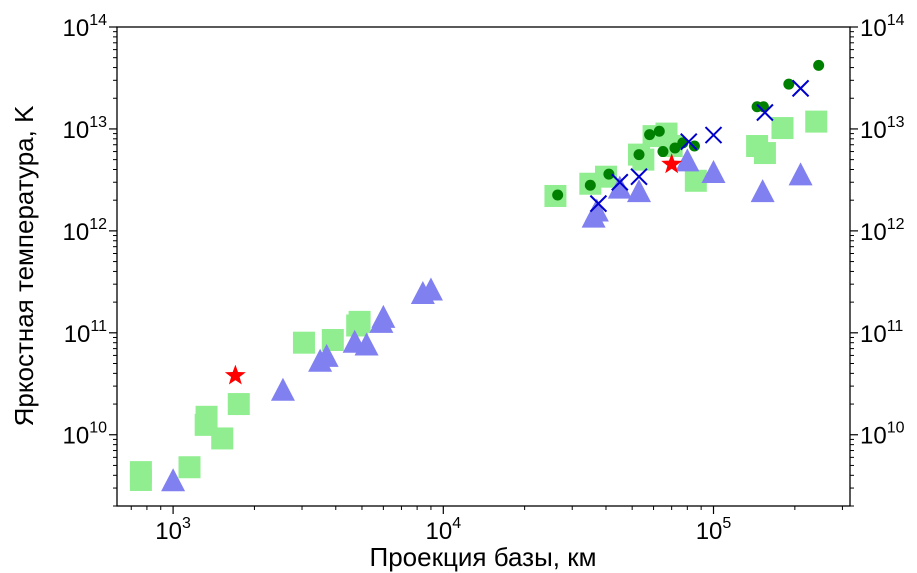 The width and height of the screenshot is (917, 573). I want to click on y-tick-label-right: 1011, so click(881, 333).